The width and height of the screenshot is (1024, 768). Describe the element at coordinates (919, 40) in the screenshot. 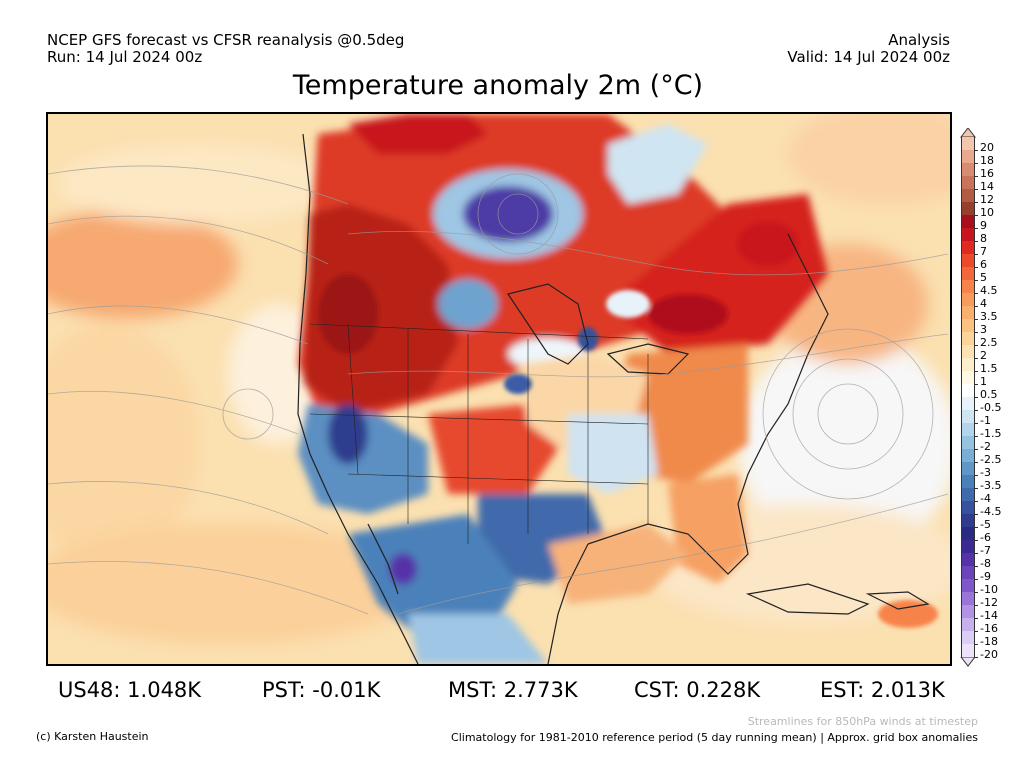

I see `analysis-label: Analysis` at that location.